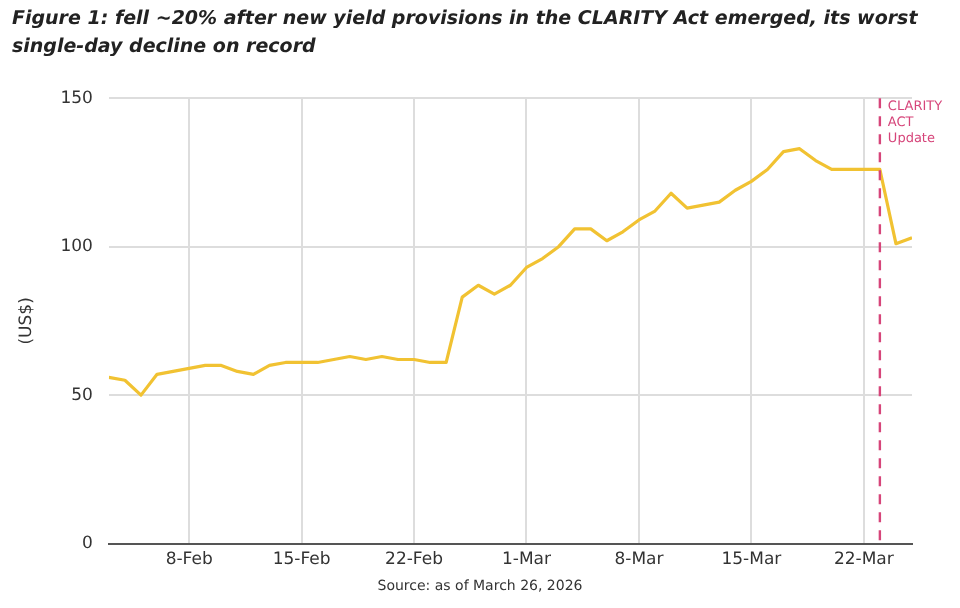 The height and width of the screenshot is (608, 960). What do you see at coordinates (82, 395) in the screenshot?
I see `y-tick-label: 50` at bounding box center [82, 395].